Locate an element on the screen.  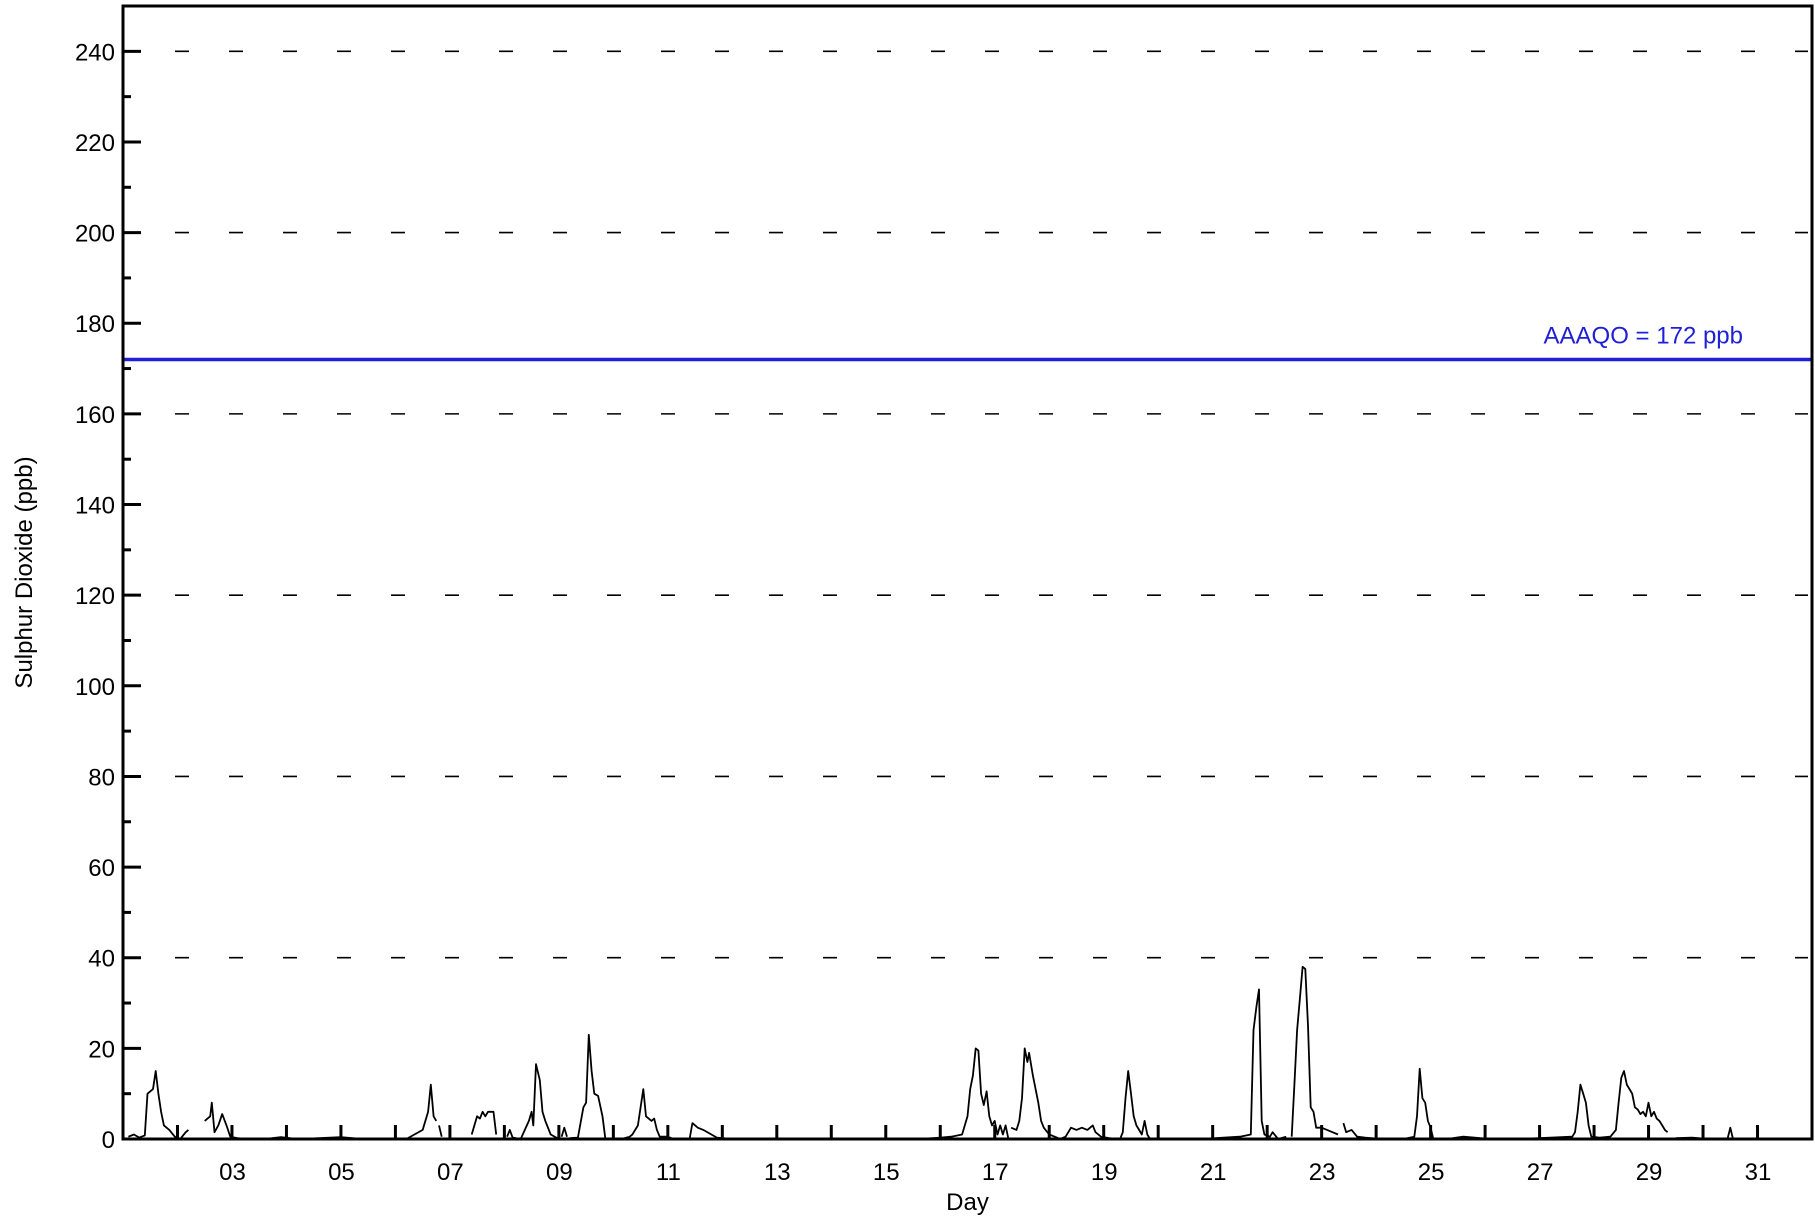
x-tick-label: 03 is located at coordinates (232, 1172).